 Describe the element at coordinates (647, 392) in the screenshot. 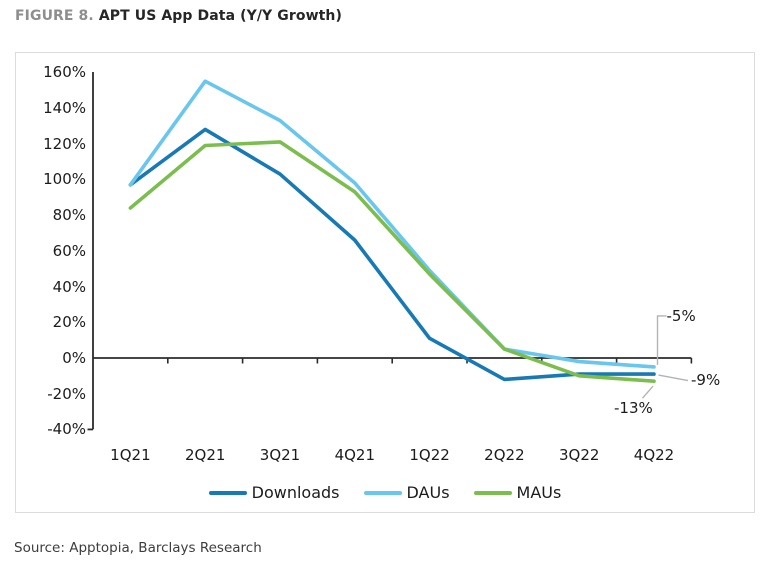

I see `annotation-leader-maus` at that location.